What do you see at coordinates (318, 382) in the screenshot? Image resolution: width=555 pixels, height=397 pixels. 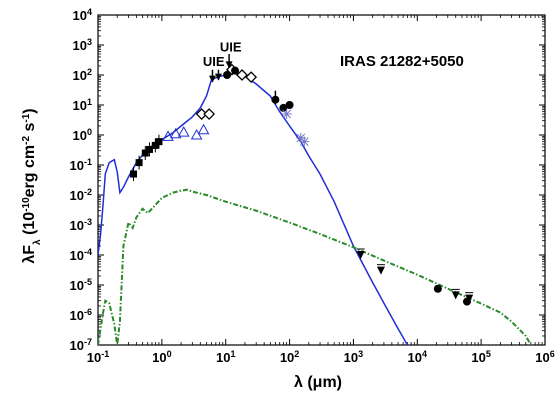 I see `x-axis-title: λ (μm)` at bounding box center [318, 382].